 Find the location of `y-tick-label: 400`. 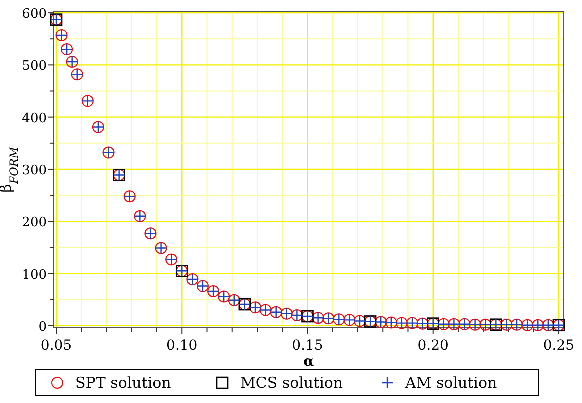

y-tick-label: 400 is located at coordinates (34, 118).